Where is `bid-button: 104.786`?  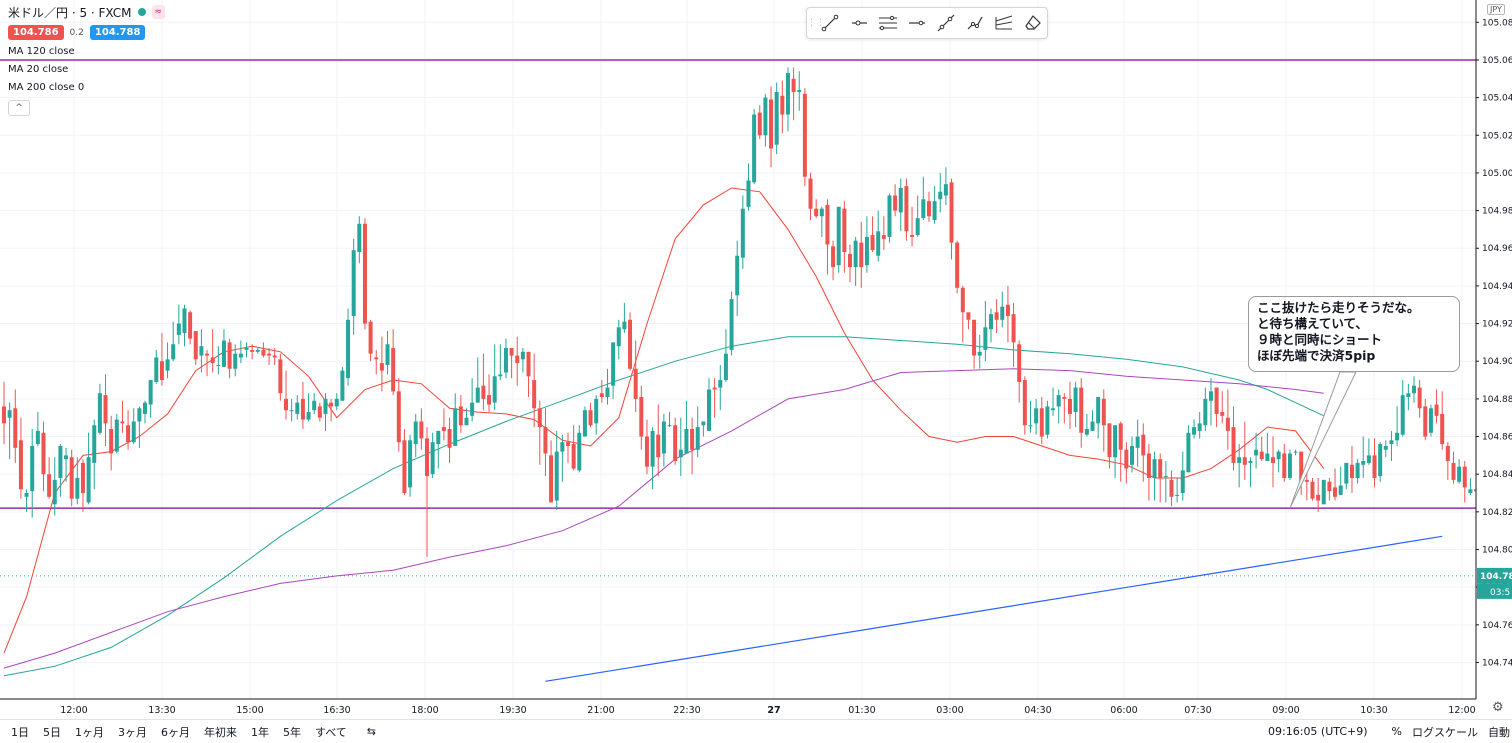
bid-button: 104.786 is located at coordinates (36, 32).